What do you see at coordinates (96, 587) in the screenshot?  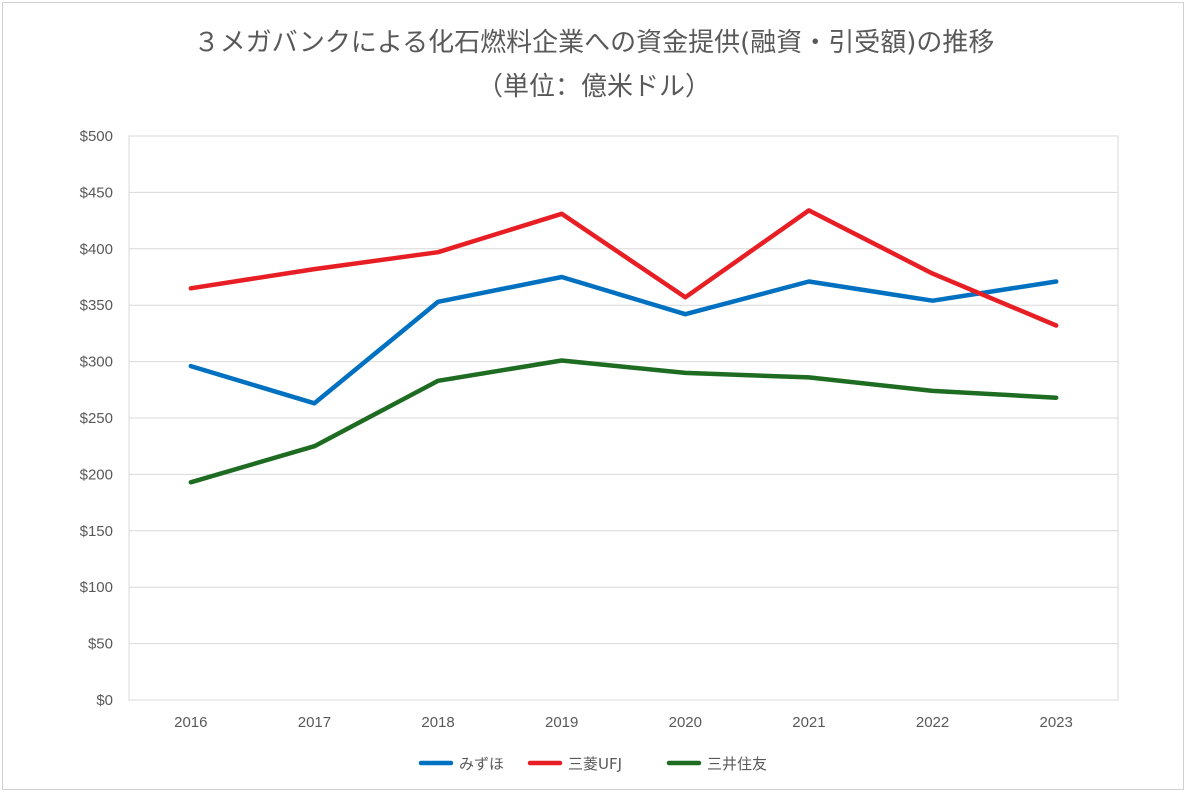 I see `y-tick-label: $100` at bounding box center [96, 587].